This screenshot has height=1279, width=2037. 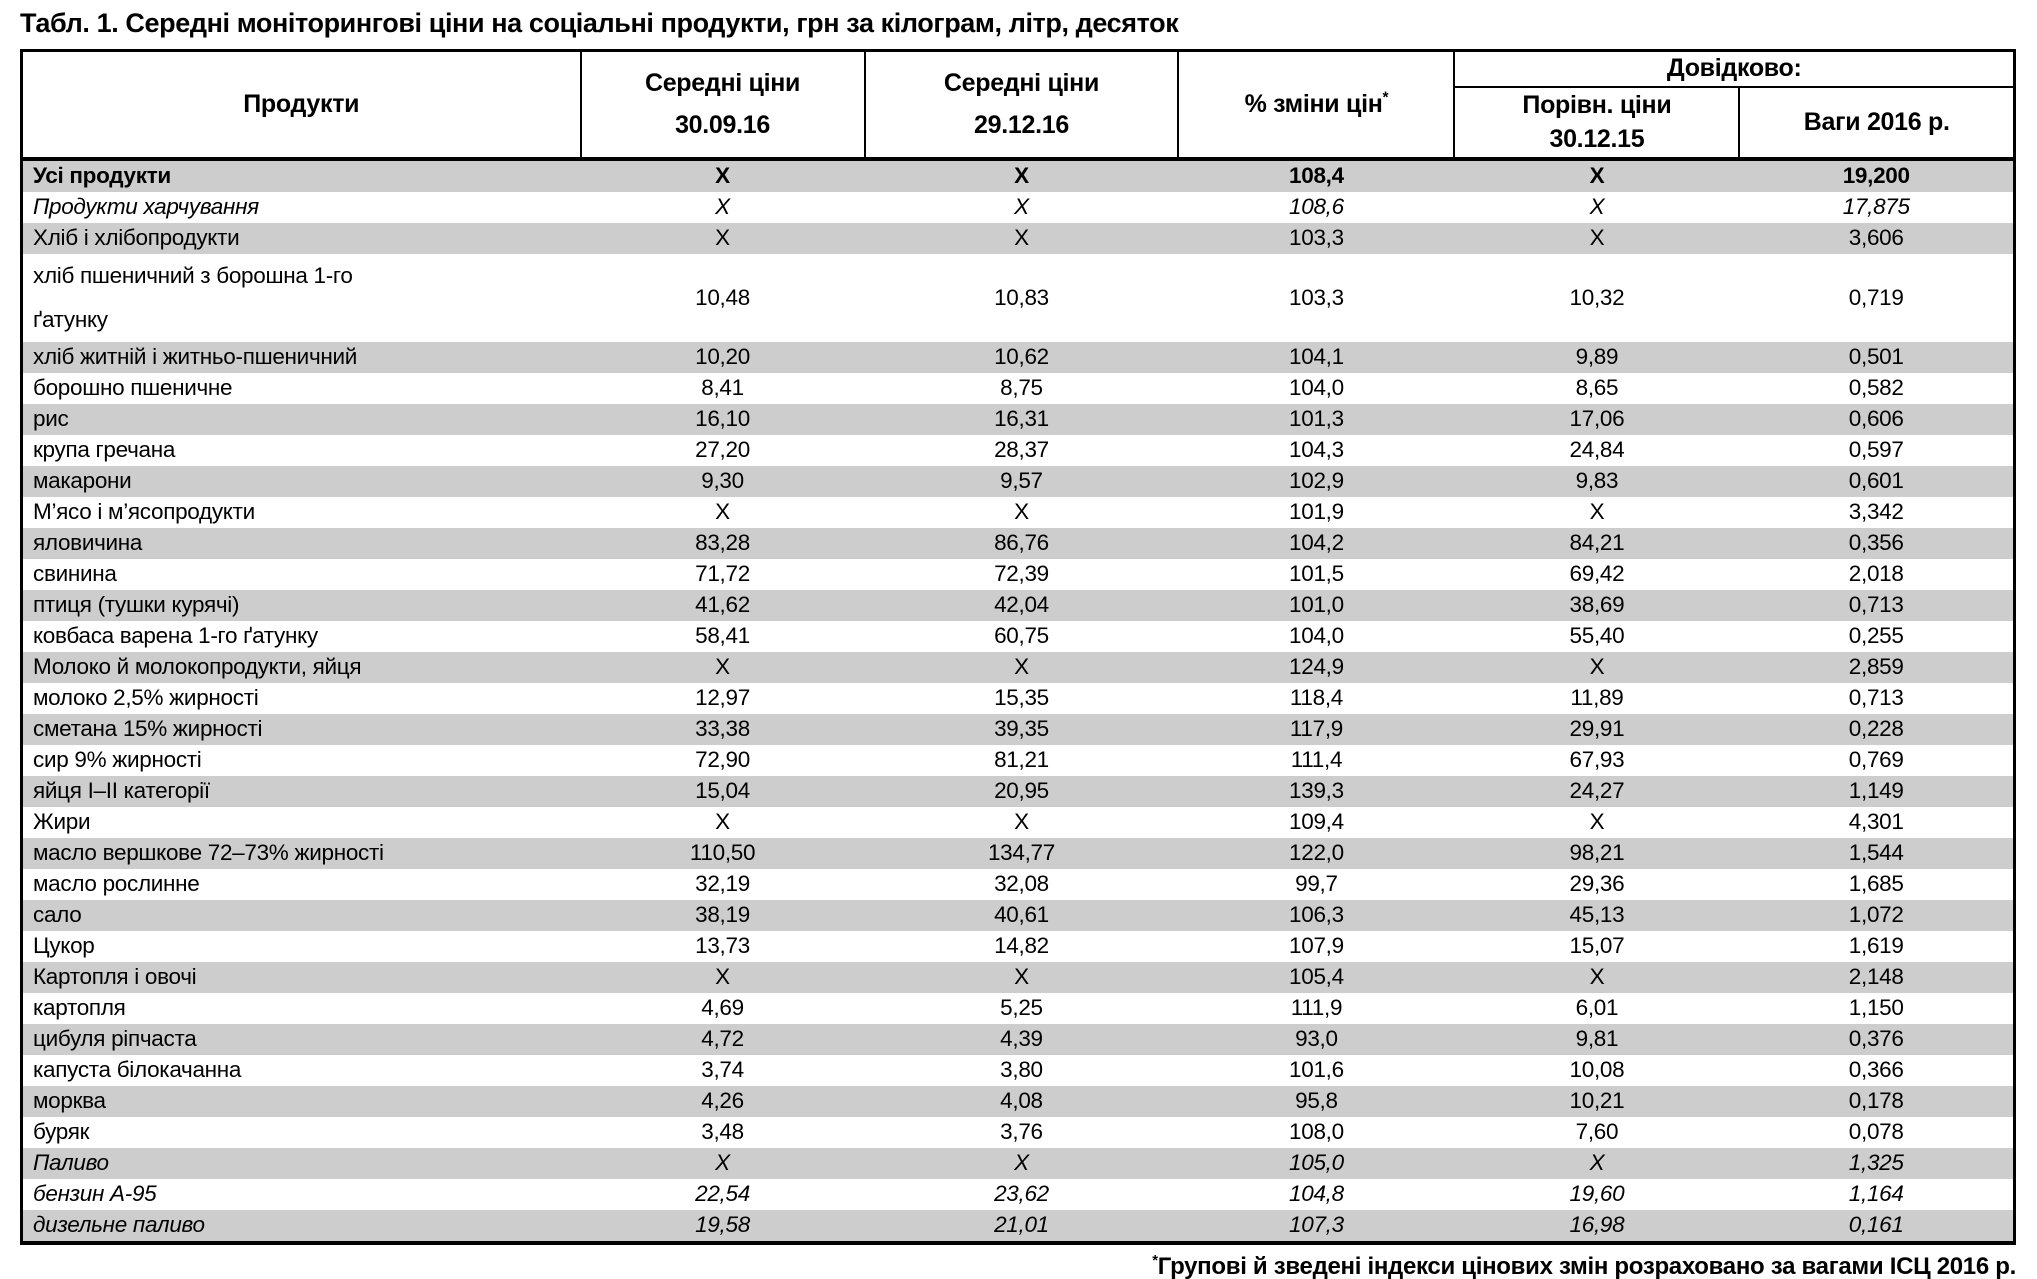 I want to click on table-row: Усі продукти Х Х 108,4 Х 19,200, so click(x=1018, y=175).